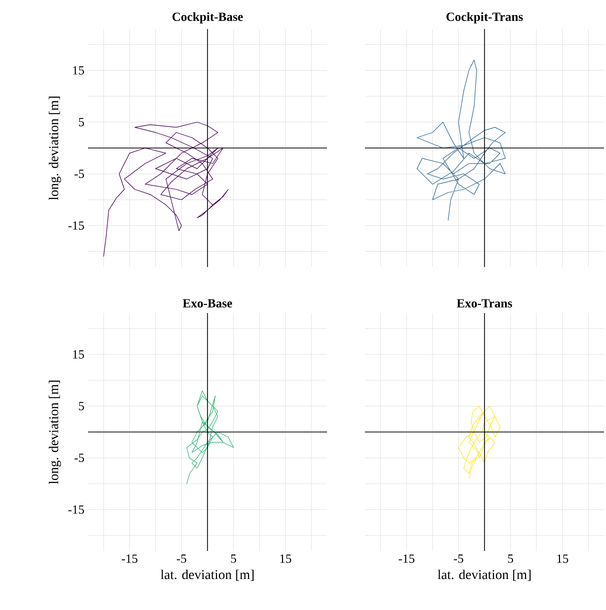 This screenshot has height=610, width=606. I want to click on chart-title: Cockpit-Trans, so click(484, 18).